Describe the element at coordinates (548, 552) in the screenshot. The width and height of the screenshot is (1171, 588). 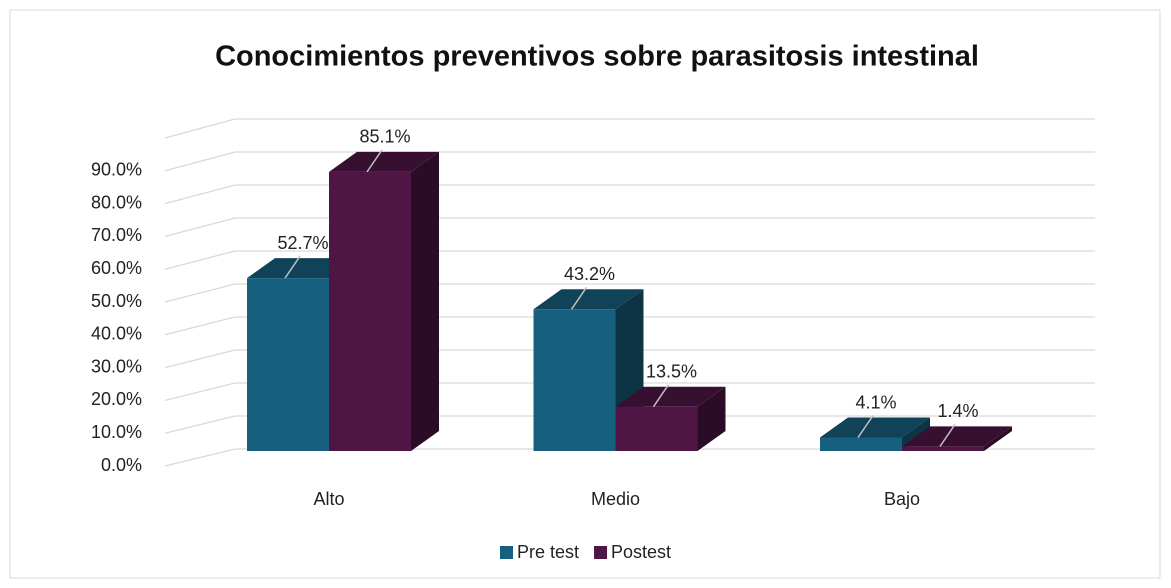
I see `legend-label: Pre test` at that location.